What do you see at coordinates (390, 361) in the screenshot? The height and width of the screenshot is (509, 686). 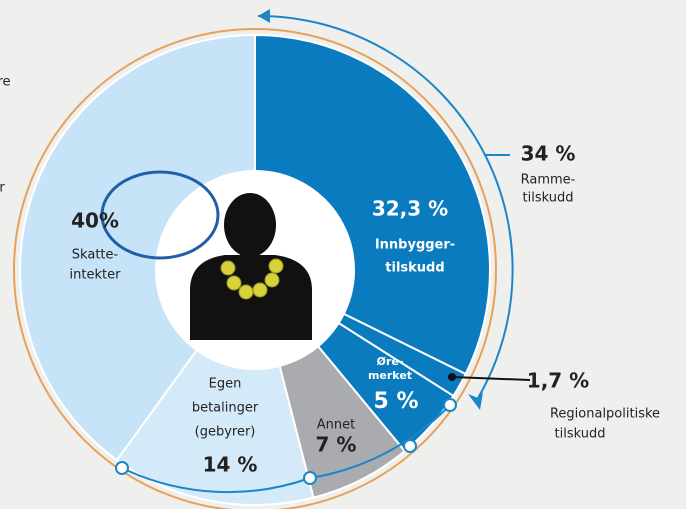 I see `category-label: Øre-` at bounding box center [390, 361].